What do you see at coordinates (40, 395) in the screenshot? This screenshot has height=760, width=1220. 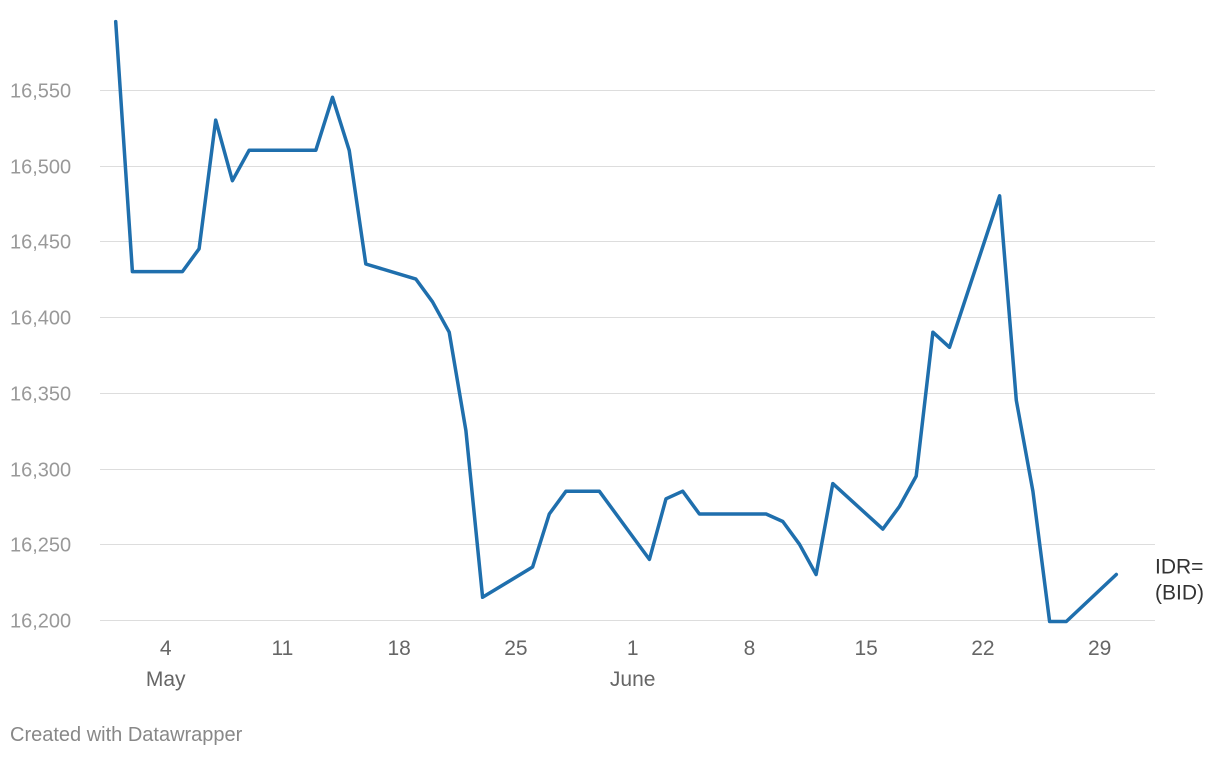 I see `y-tick-label: 16,350` at bounding box center [40, 395].